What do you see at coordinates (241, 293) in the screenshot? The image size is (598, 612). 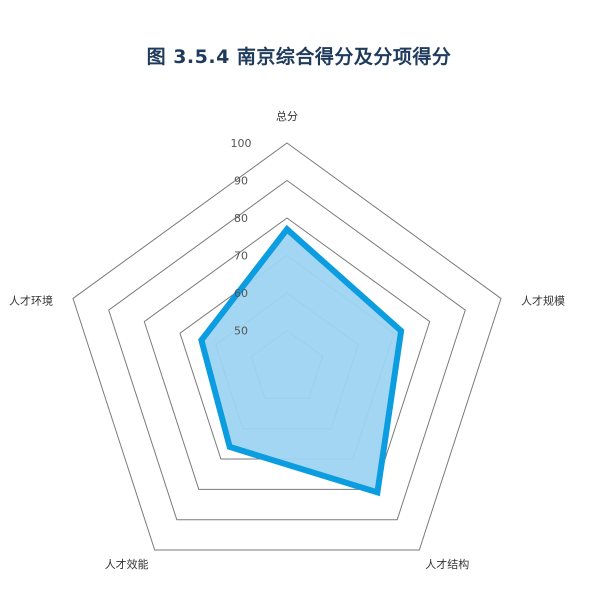 I see `tick-label-60: 60` at bounding box center [241, 293].